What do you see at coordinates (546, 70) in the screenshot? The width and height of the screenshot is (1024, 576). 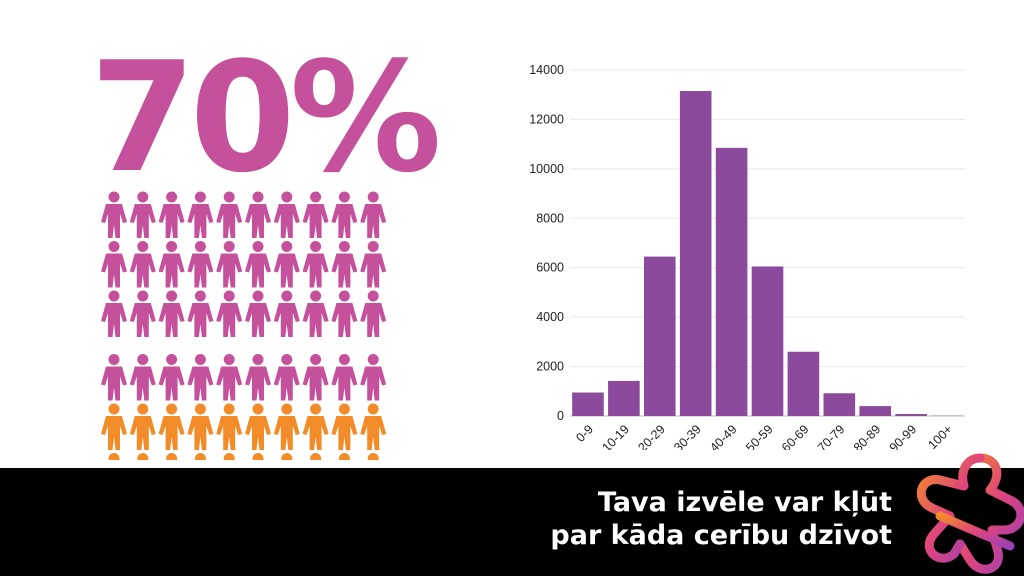 I see `y-tick-label: 14000` at bounding box center [546, 70].